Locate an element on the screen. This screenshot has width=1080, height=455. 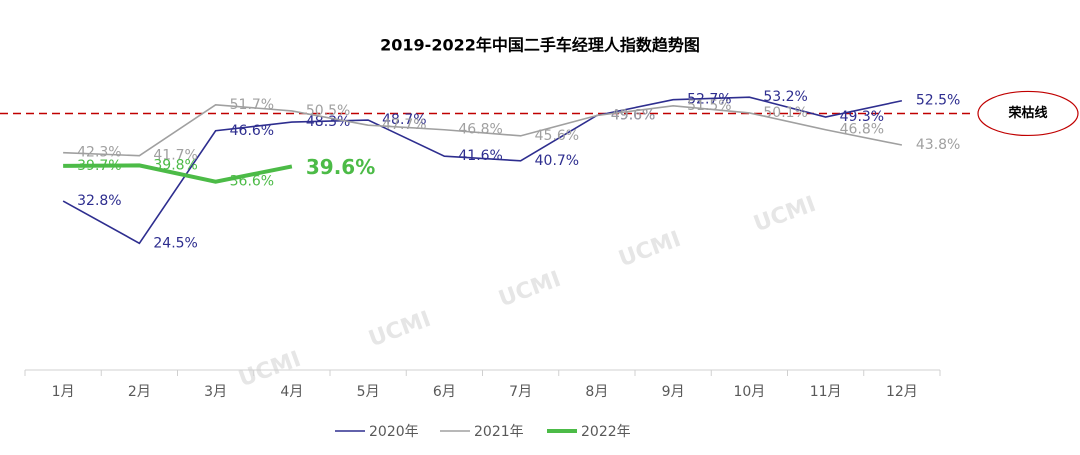
legend-label: 2022年 is located at coordinates (606, 432).